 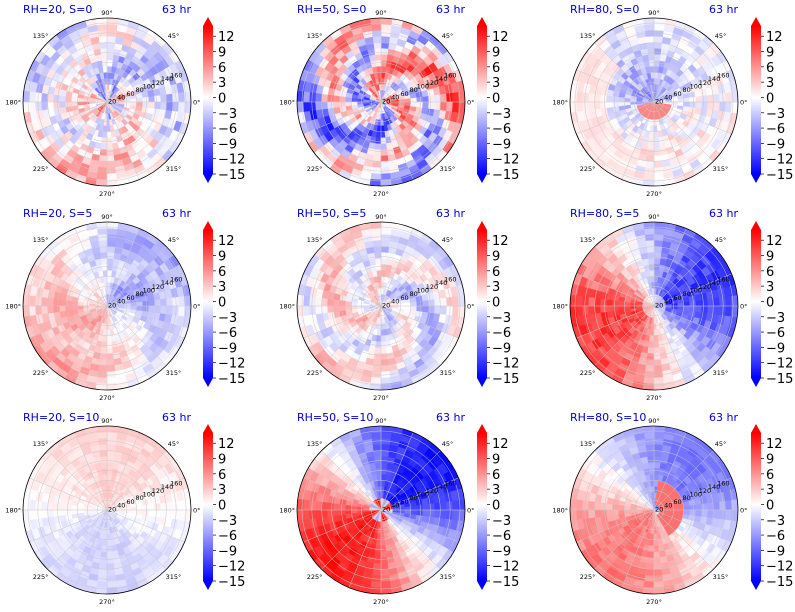 I want to click on colorbar-tick-label: 9, so click(x=496, y=257).